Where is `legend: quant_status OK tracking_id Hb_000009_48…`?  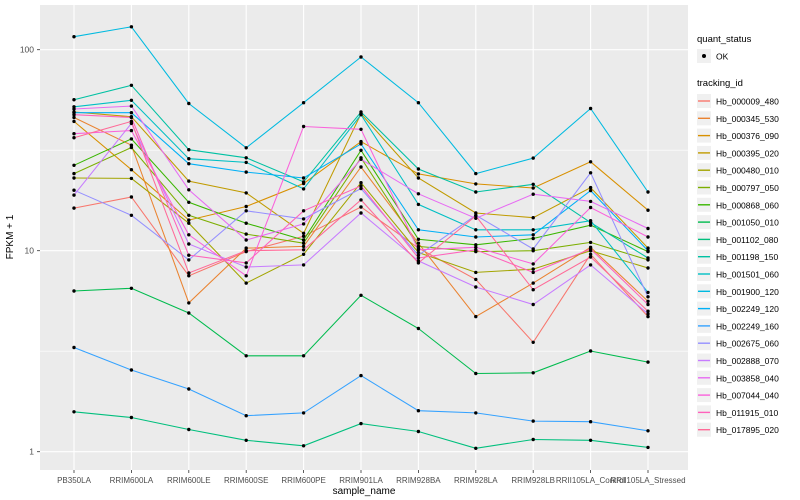 legend: quant_status OK tracking_id Hb_000009_48… is located at coordinates (738, 235).